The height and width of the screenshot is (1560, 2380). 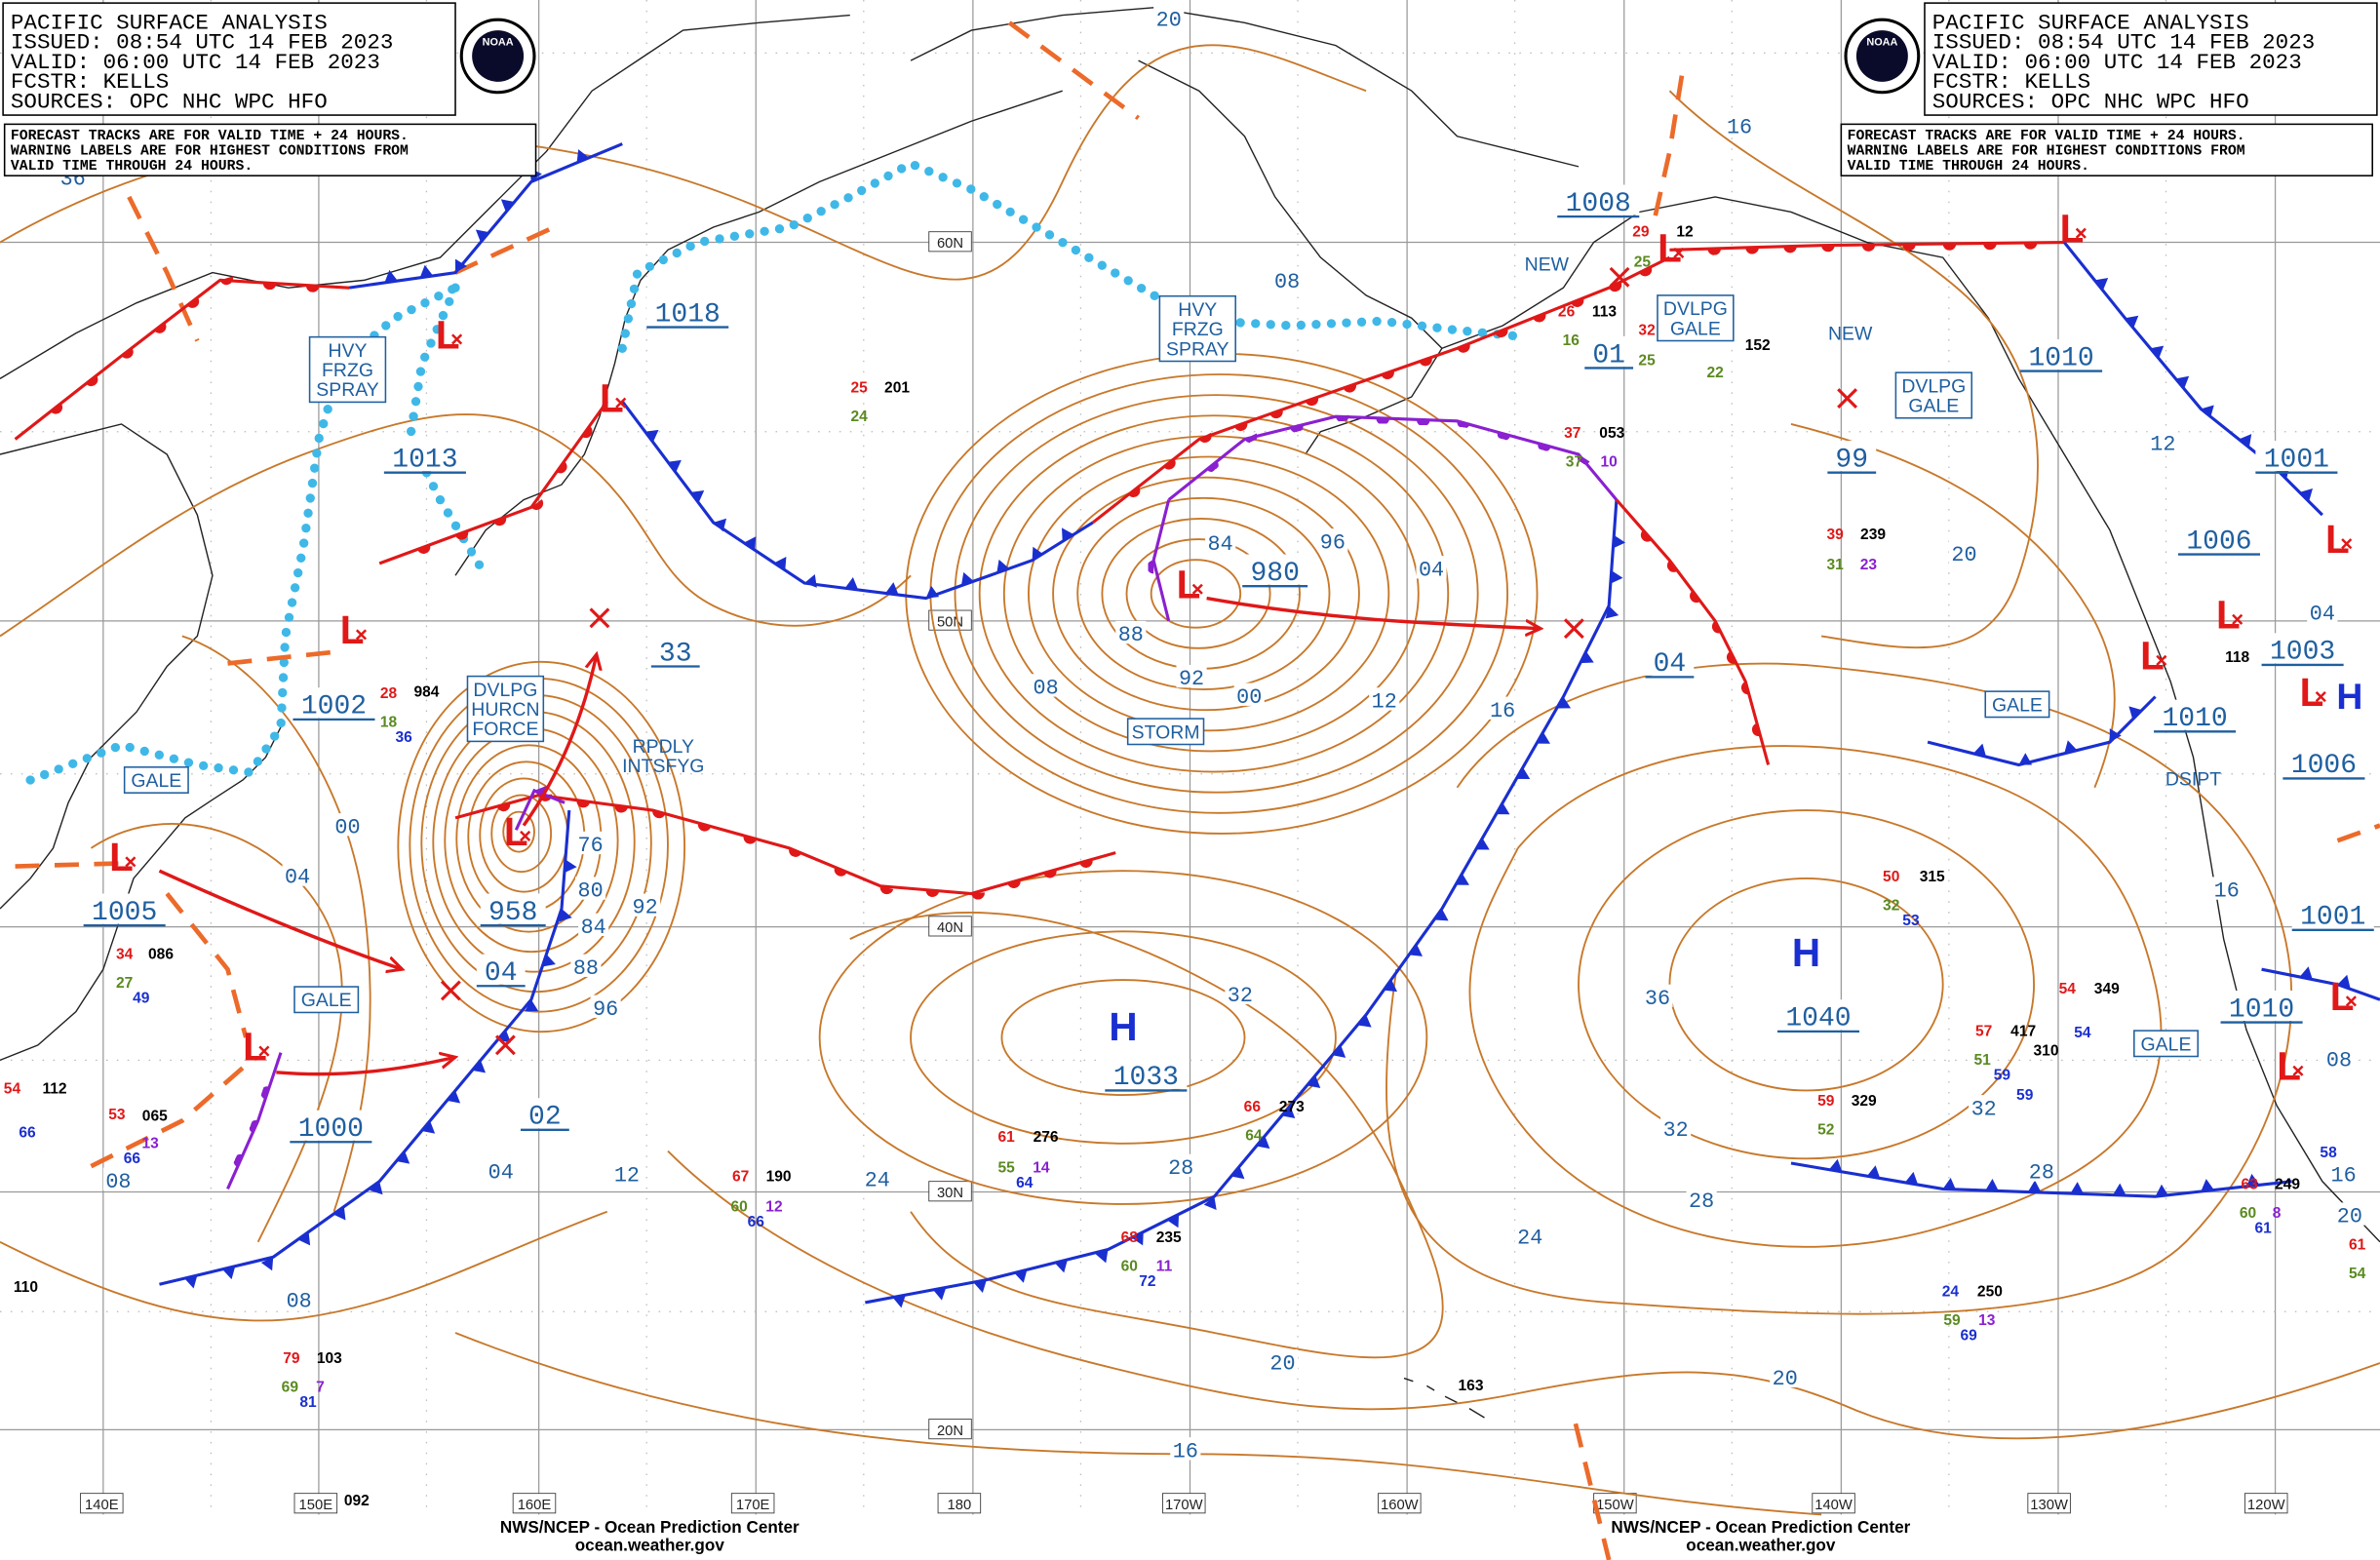 I want to click on warning-label: DVLPG, so click(x=1933, y=386).